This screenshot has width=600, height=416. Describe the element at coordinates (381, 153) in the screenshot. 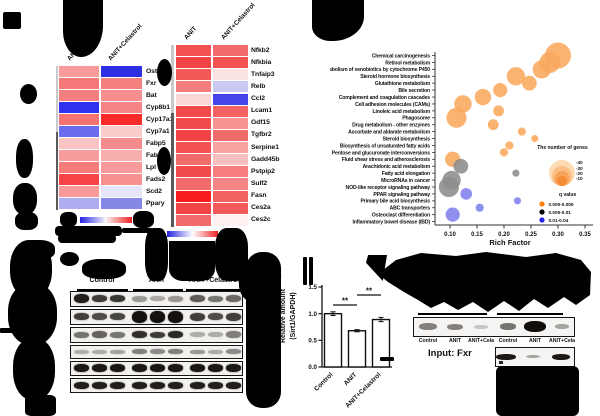

I see `pathway-label: Pentose and glucuronate interconversions` at that location.